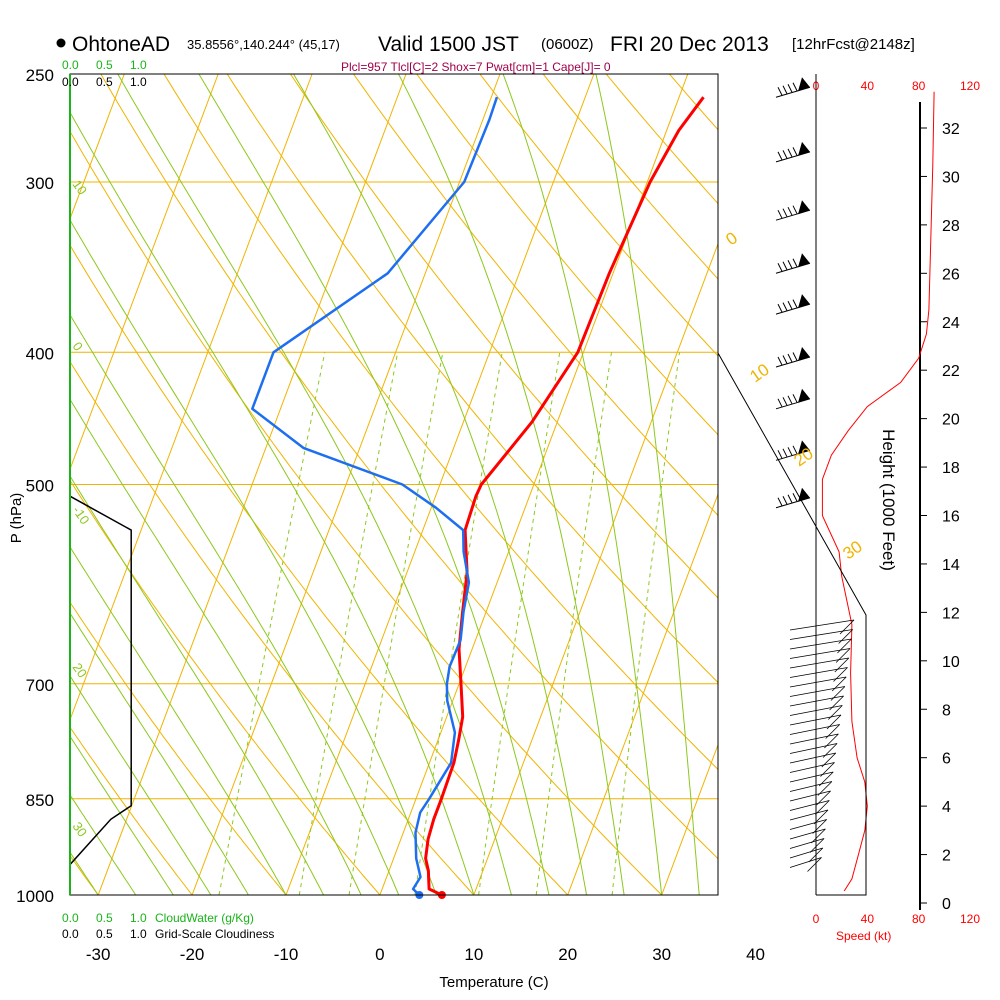 The height and width of the screenshot is (1000, 1000). What do you see at coordinates (951, 177) in the screenshot?
I see `height-tick-label: 30` at bounding box center [951, 177].